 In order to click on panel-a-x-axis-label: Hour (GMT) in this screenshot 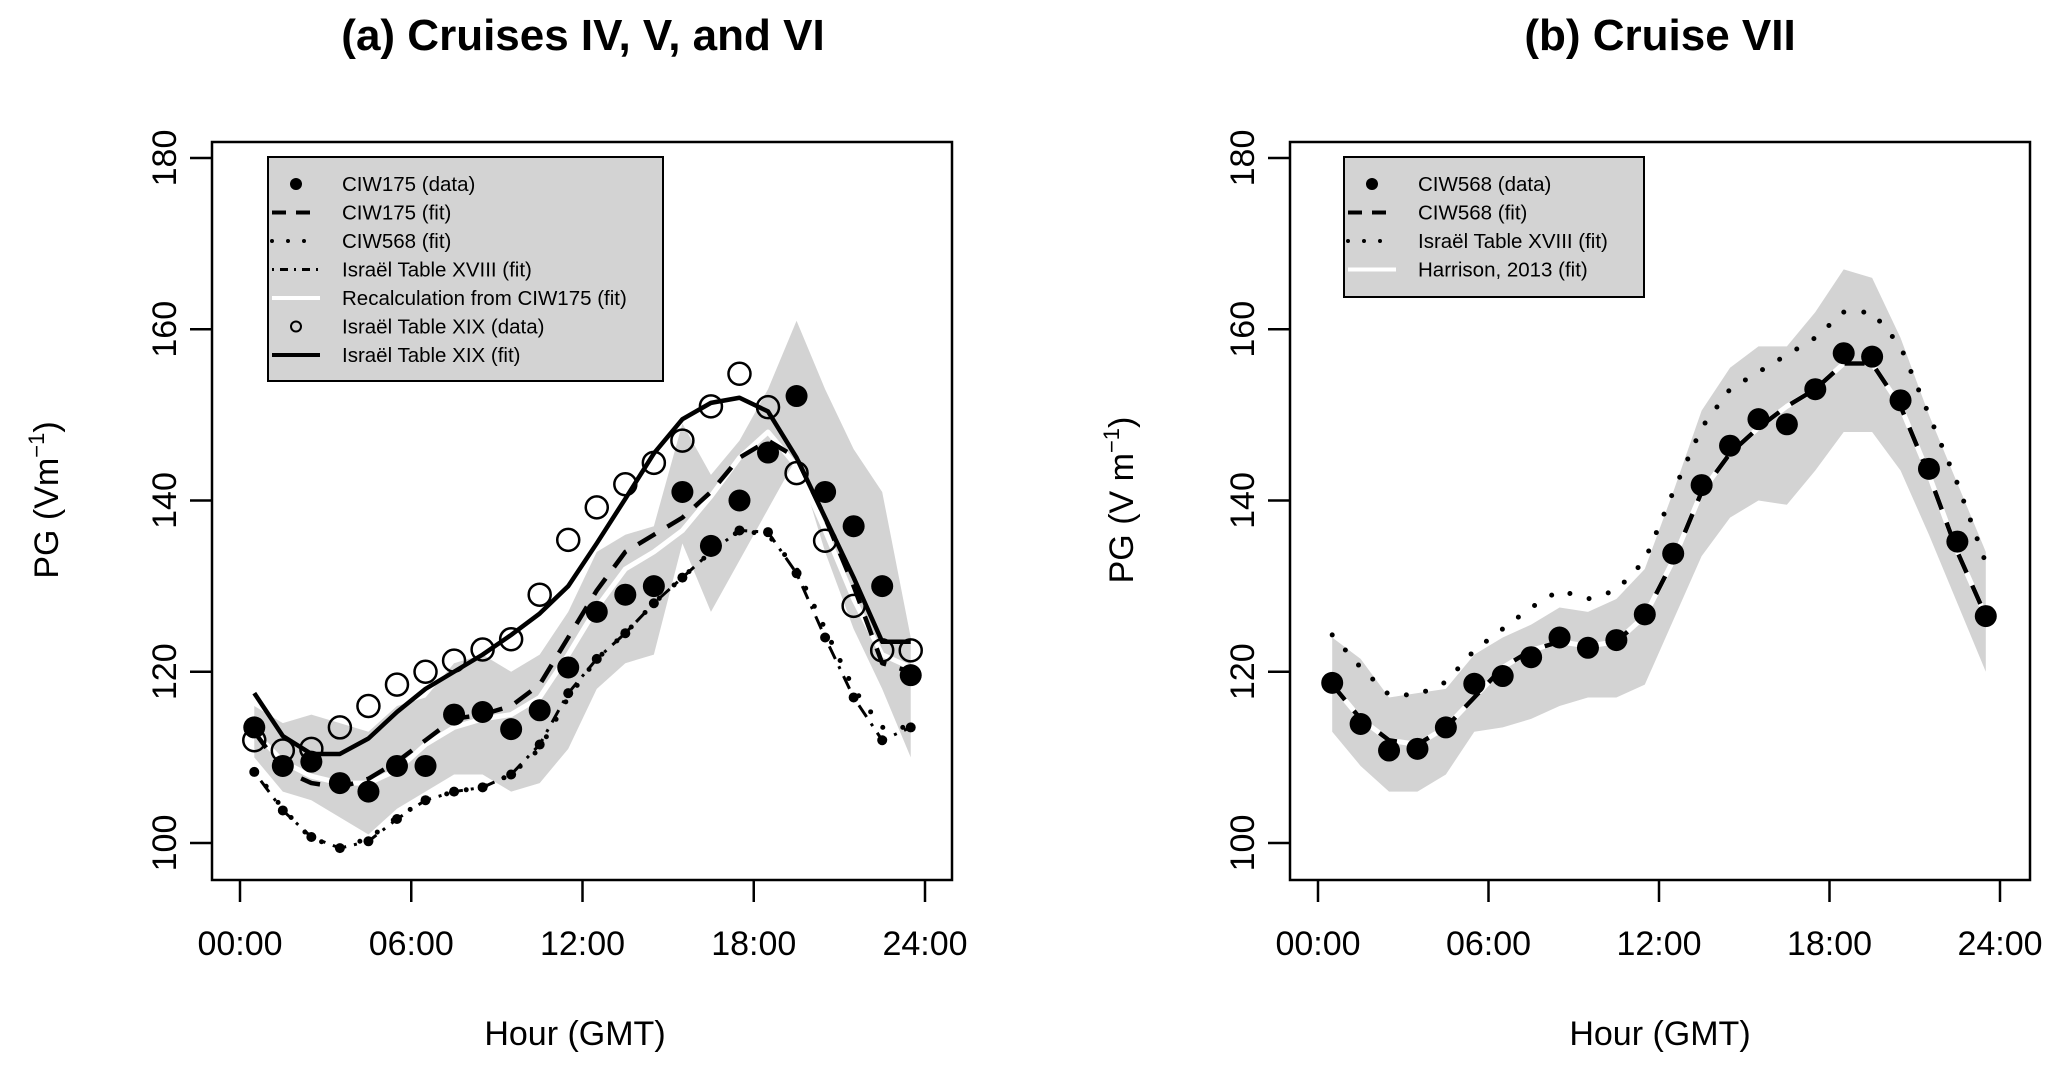, I will do `click(574, 1034)`.